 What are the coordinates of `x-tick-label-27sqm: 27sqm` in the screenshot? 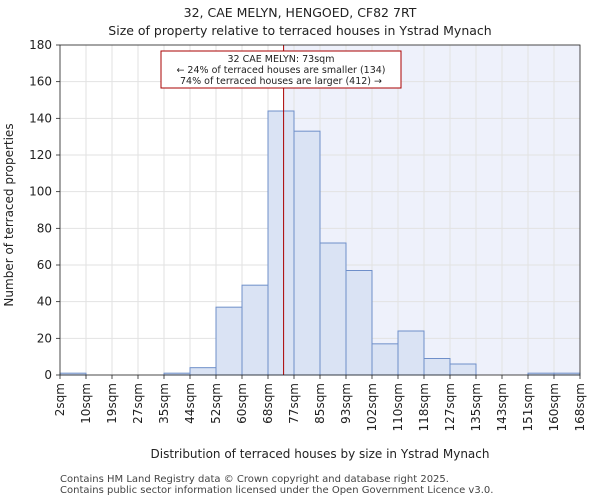 It's located at (138, 403).